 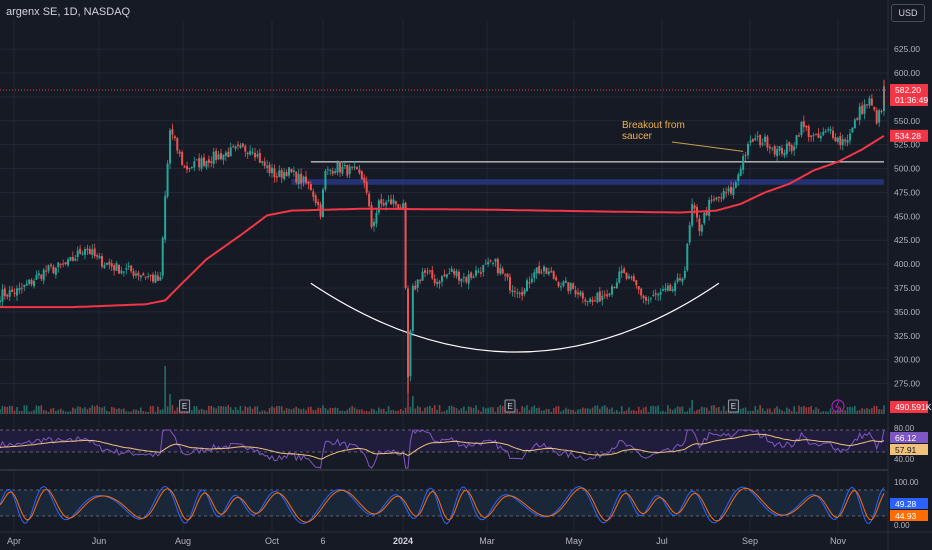 What do you see at coordinates (909, 407) in the screenshot?
I see `volume-value-label-bg` at bounding box center [909, 407].